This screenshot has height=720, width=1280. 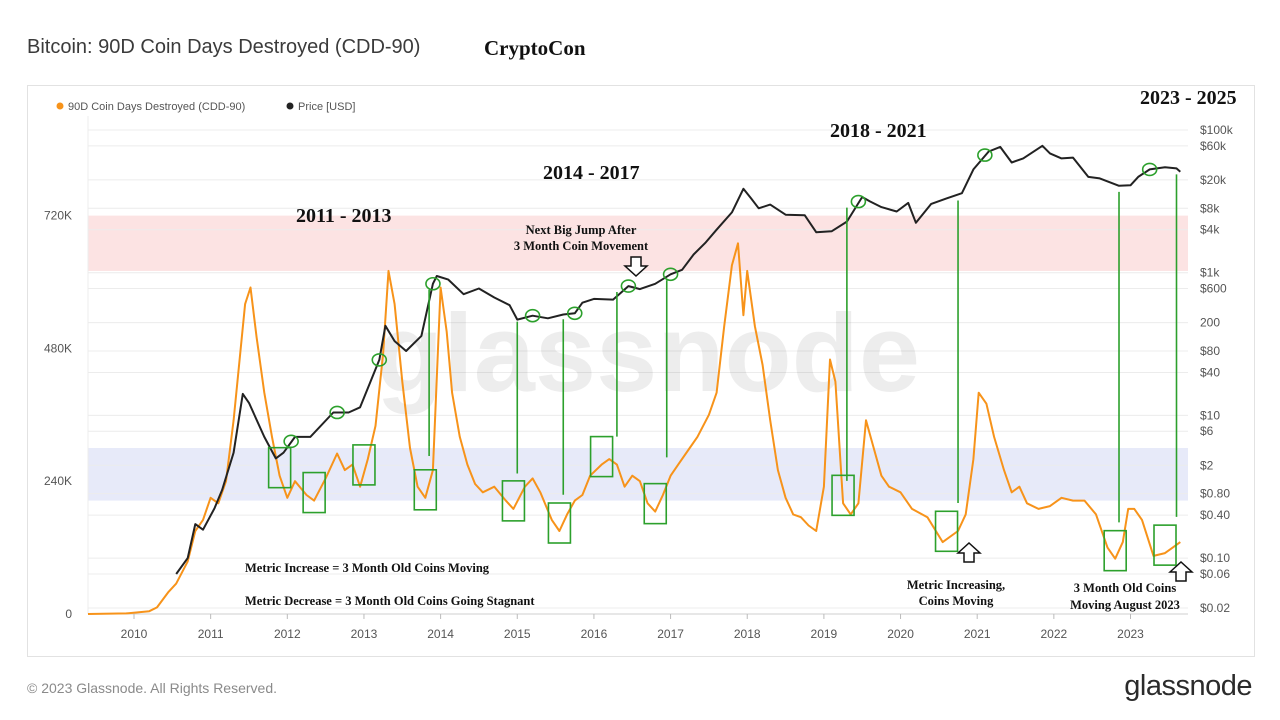 I want to click on x-tick-label: 2018, so click(x=747, y=634).